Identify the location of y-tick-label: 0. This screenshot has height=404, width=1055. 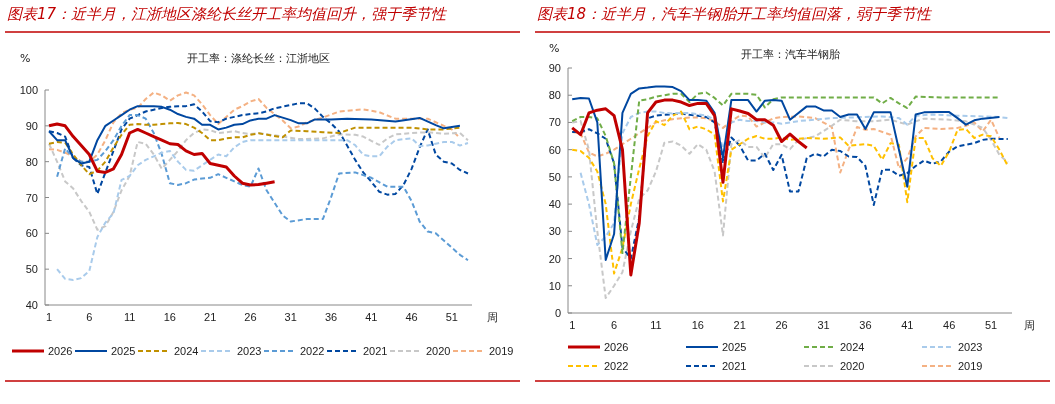
(557, 313).